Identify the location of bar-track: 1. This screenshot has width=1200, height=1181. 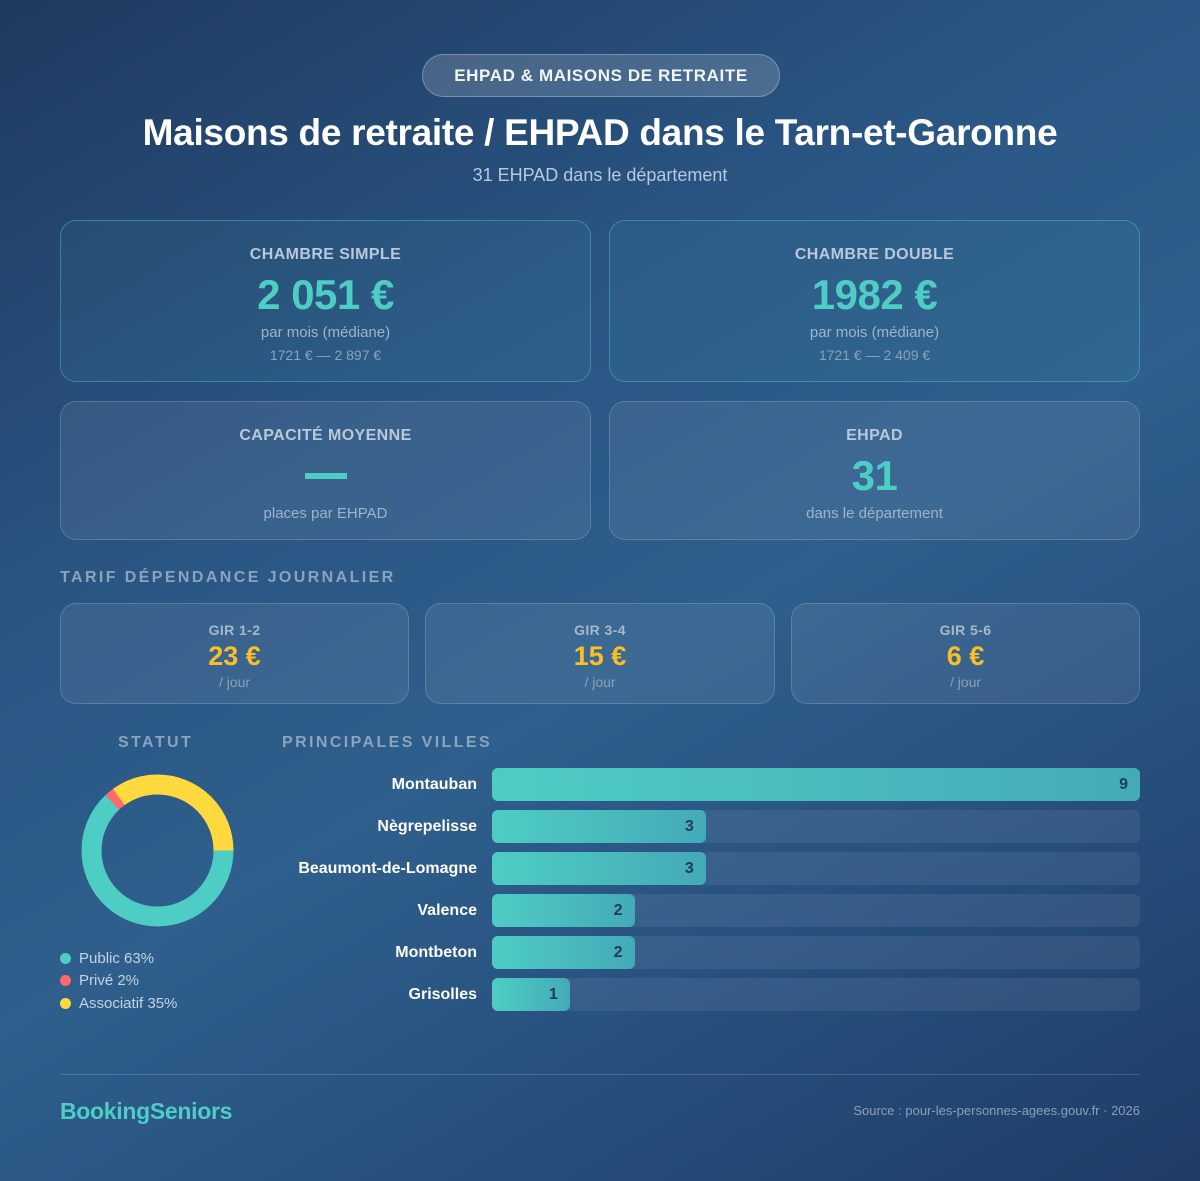
(816, 994).